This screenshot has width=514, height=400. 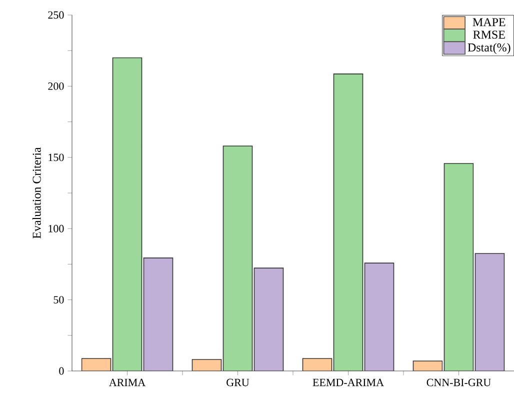 I want to click on y-tick-label: 50, so click(x=59, y=300).